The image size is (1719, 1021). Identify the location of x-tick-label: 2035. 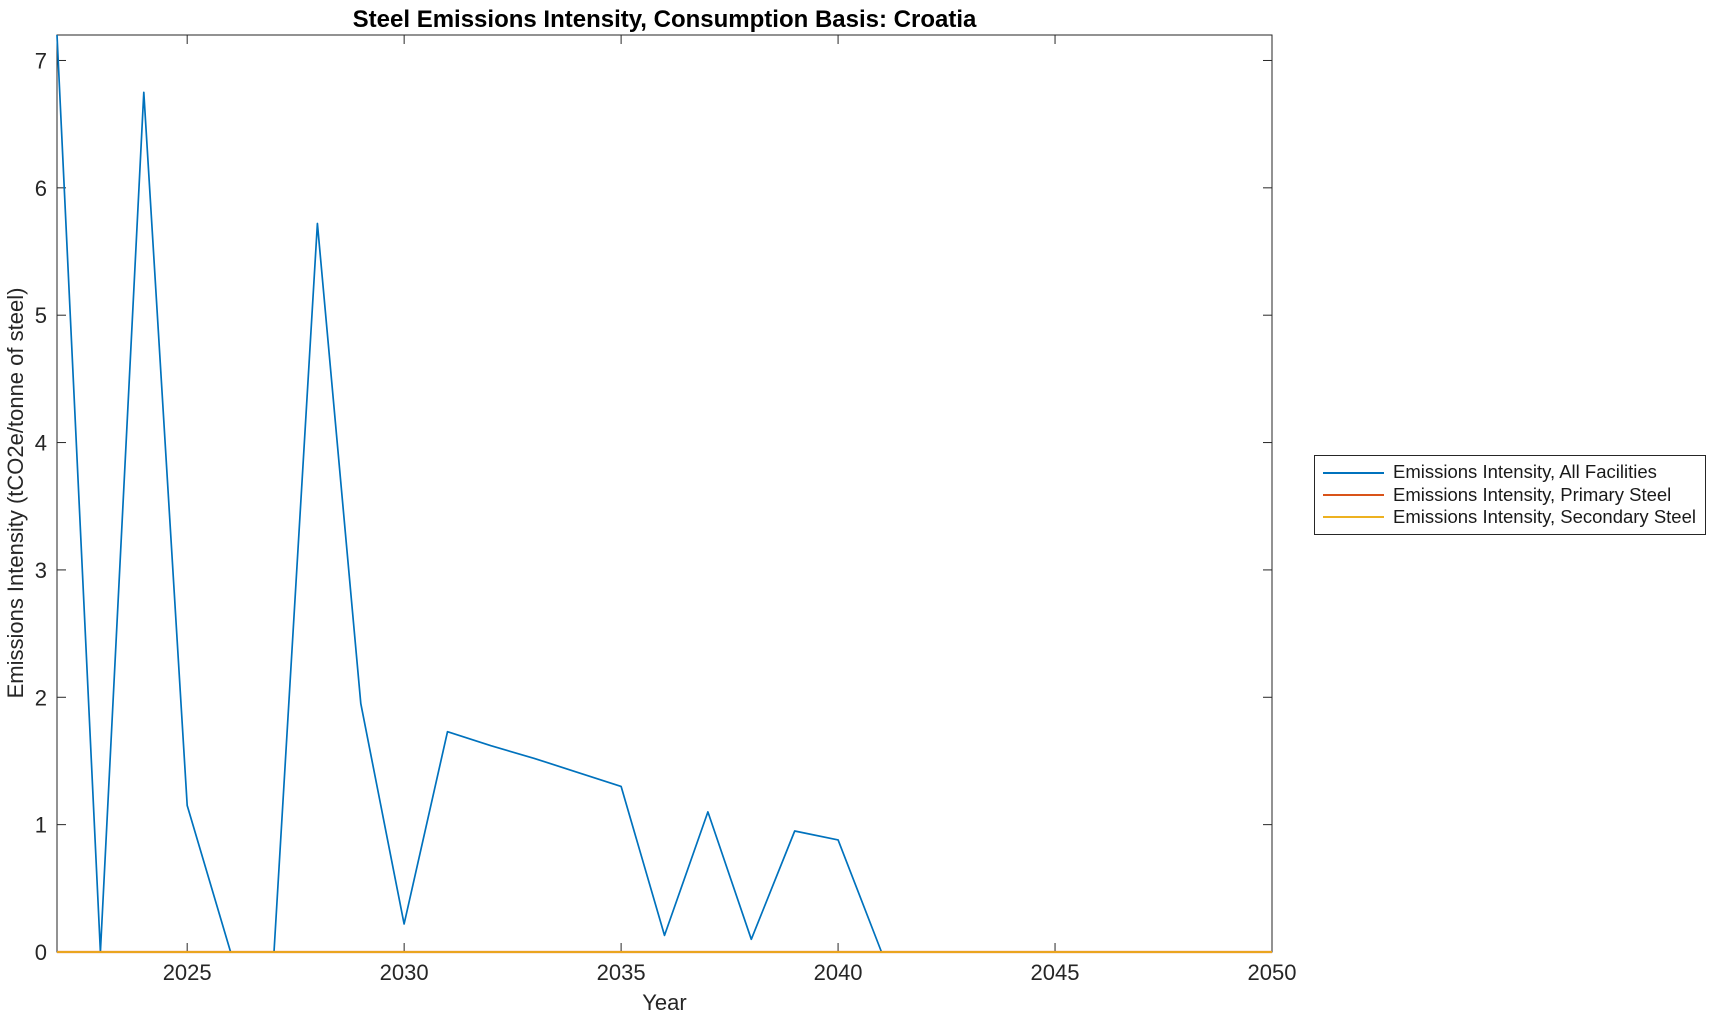
(621, 972).